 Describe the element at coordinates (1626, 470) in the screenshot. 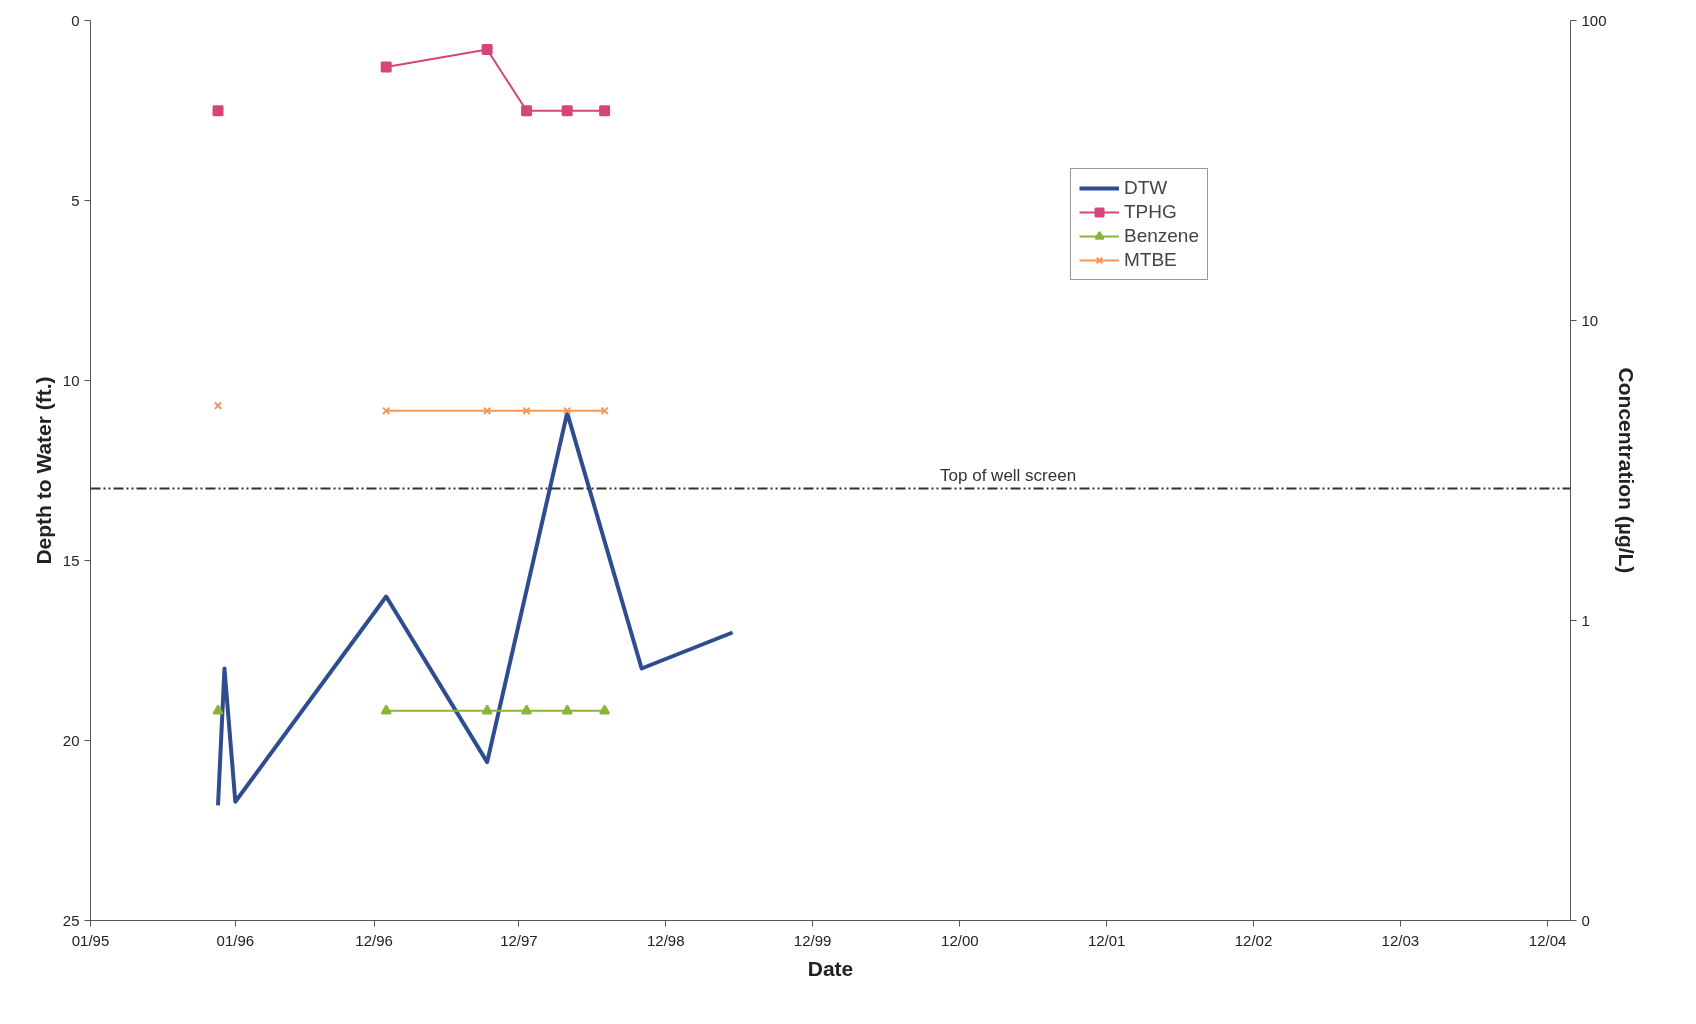

I see `y2-axis-title: Concentration (µg/L)` at that location.